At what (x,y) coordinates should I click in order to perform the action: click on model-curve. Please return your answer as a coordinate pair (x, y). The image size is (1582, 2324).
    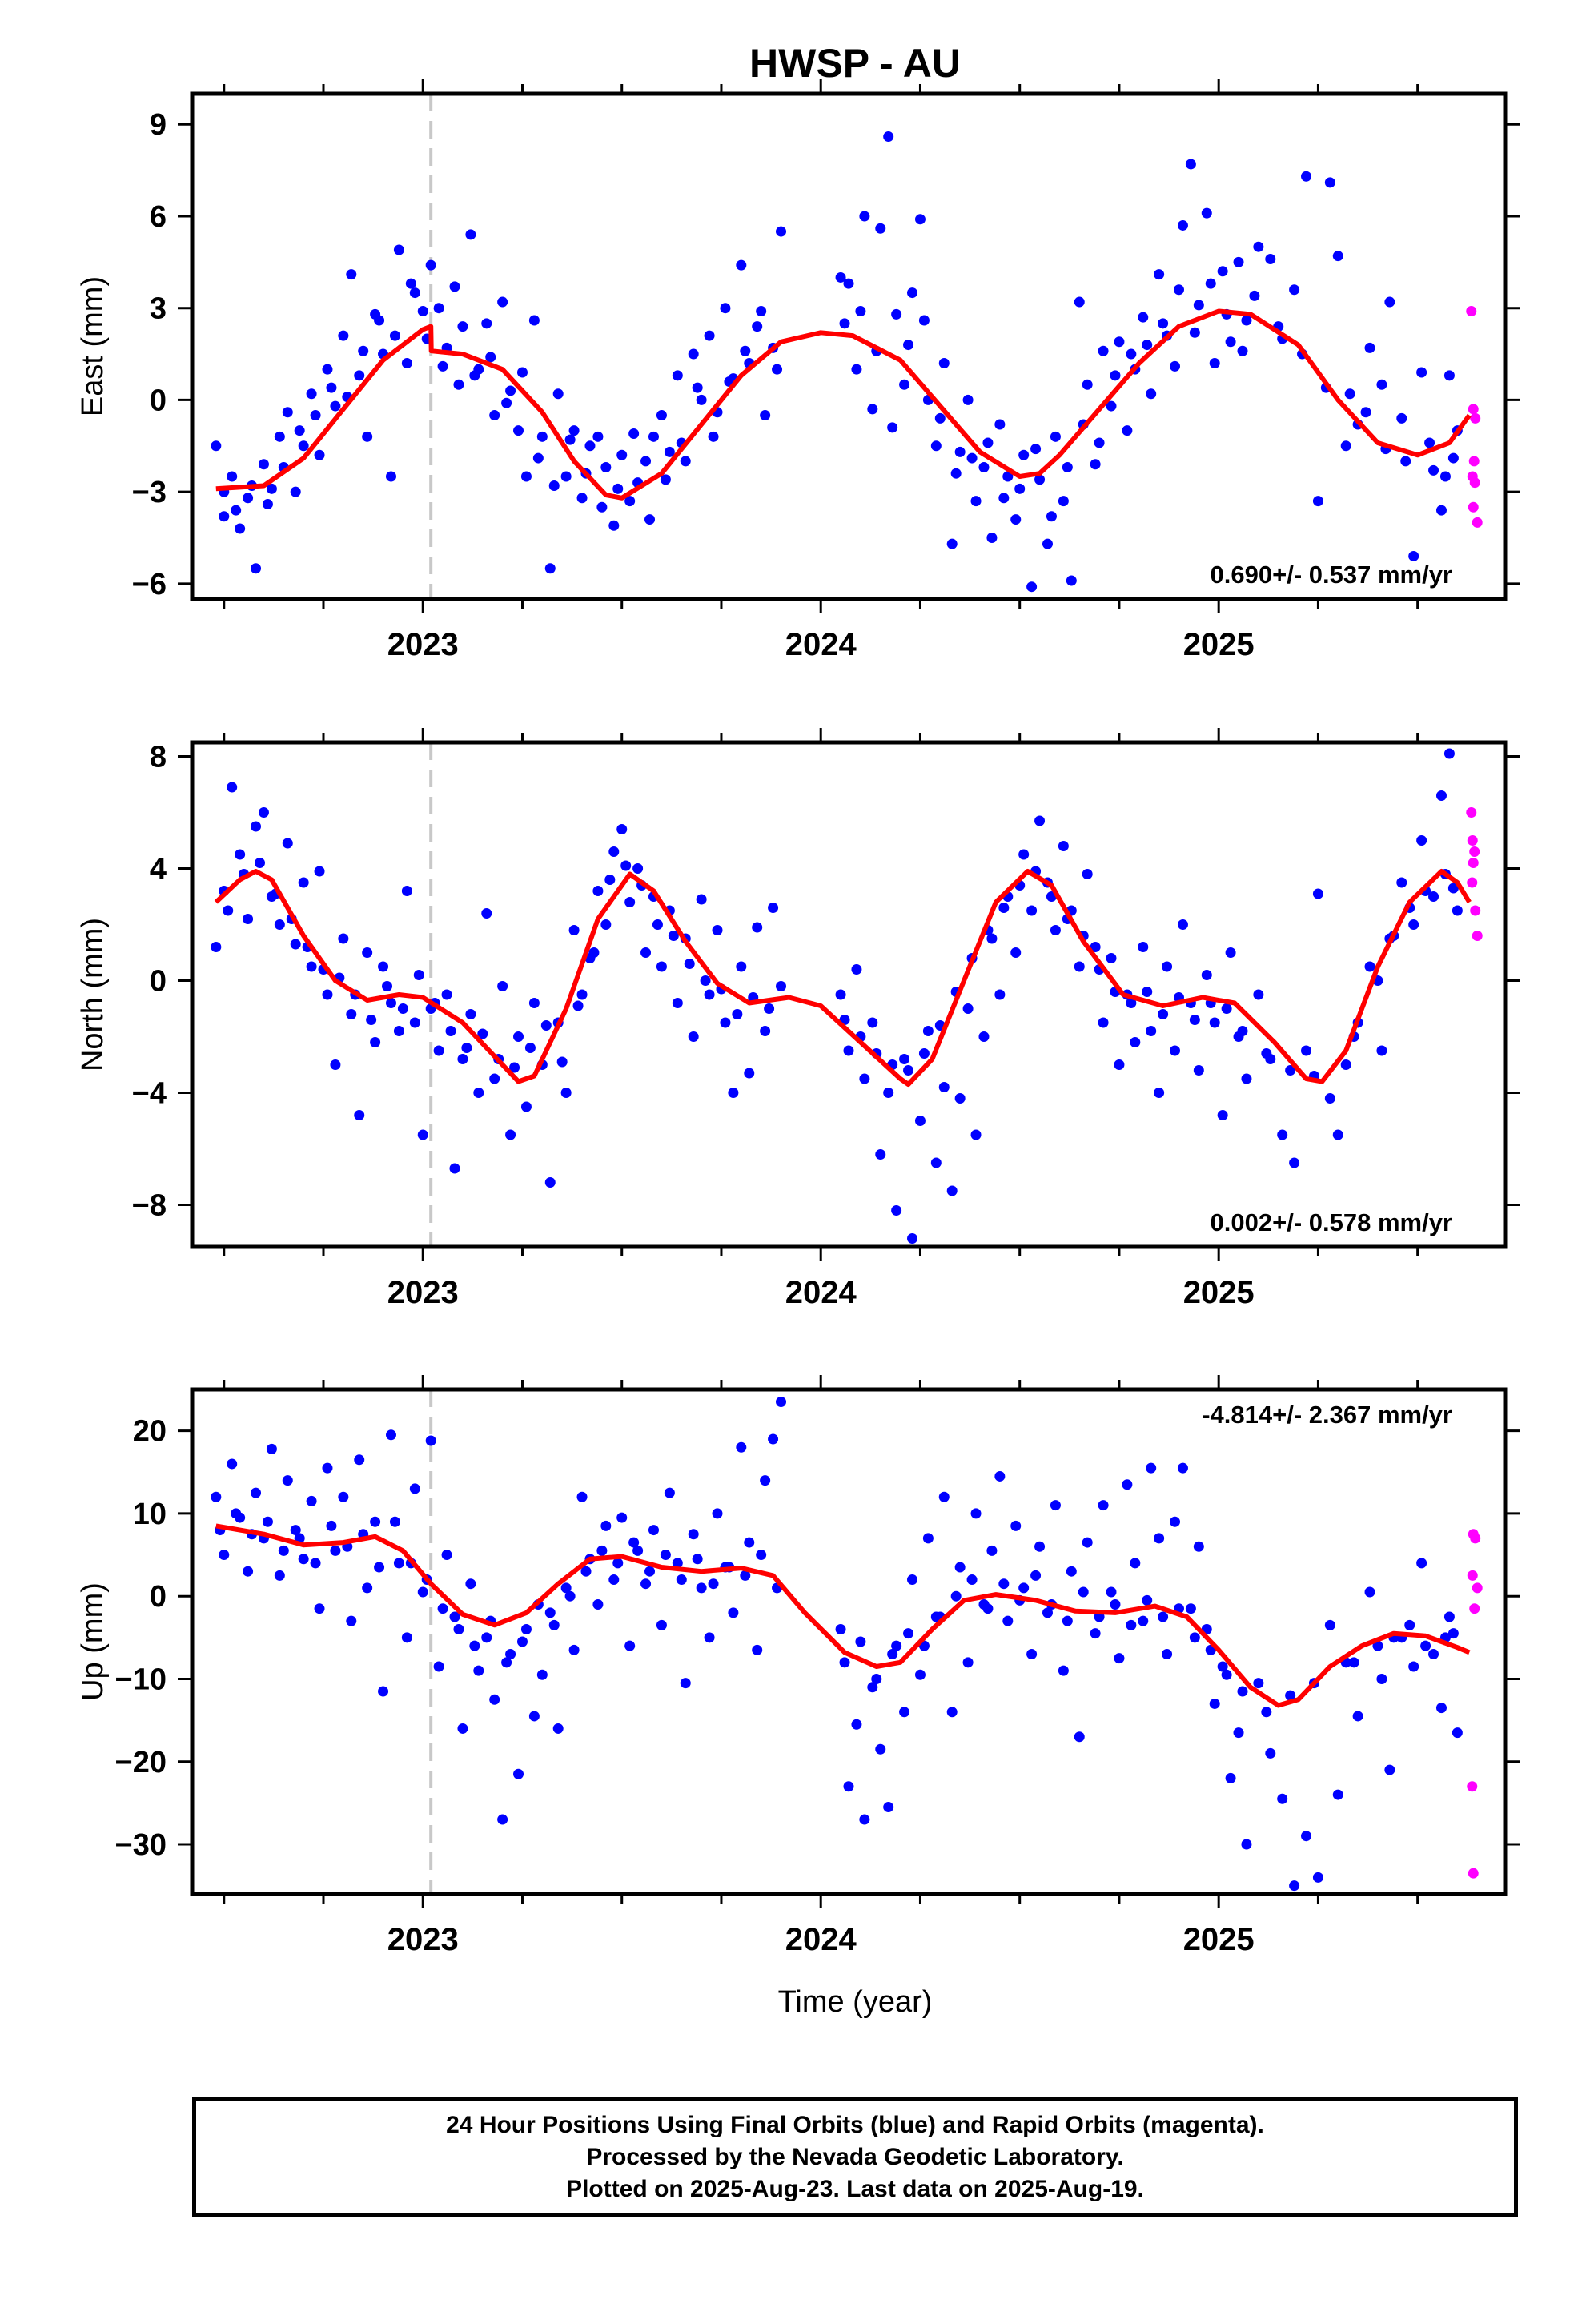
    Looking at the image, I should click on (843, 978).